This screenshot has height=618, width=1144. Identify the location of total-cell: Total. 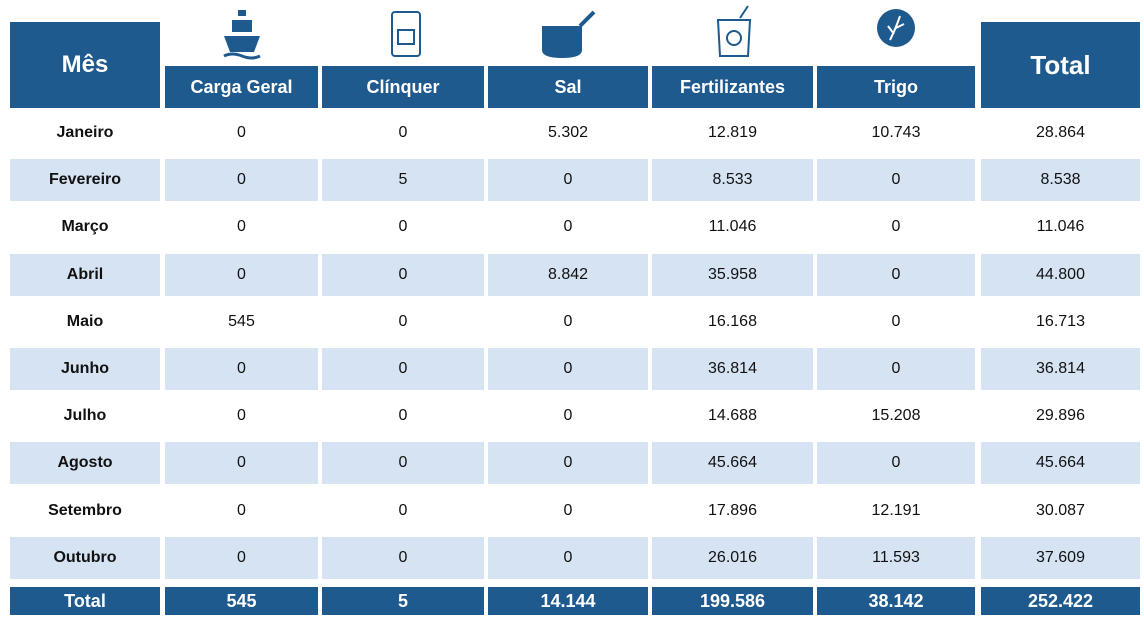
(85, 601).